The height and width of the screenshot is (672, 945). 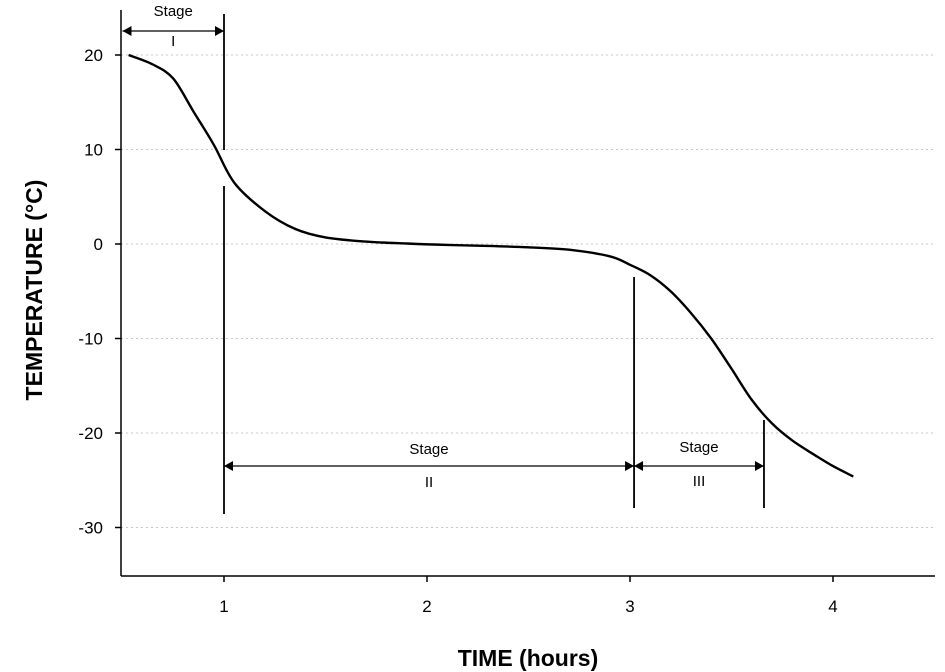 What do you see at coordinates (699, 481) in the screenshot?
I see `stage-numeral: III` at bounding box center [699, 481].